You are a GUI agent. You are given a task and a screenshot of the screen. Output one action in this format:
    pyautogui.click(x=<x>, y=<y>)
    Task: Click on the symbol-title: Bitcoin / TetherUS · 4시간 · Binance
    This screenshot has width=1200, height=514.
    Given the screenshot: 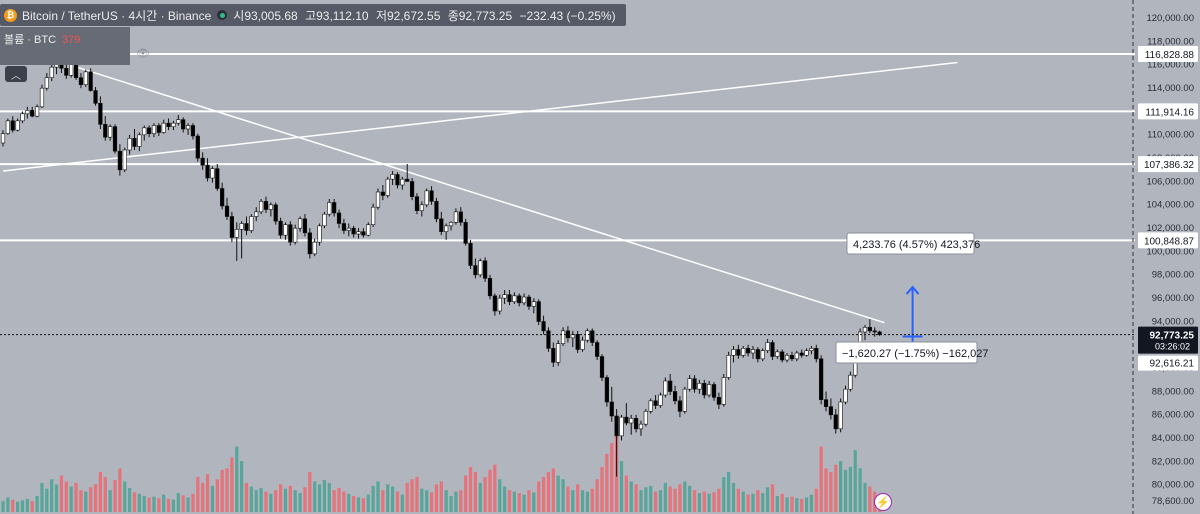 What is the action you would take?
    pyautogui.click(x=117, y=15)
    